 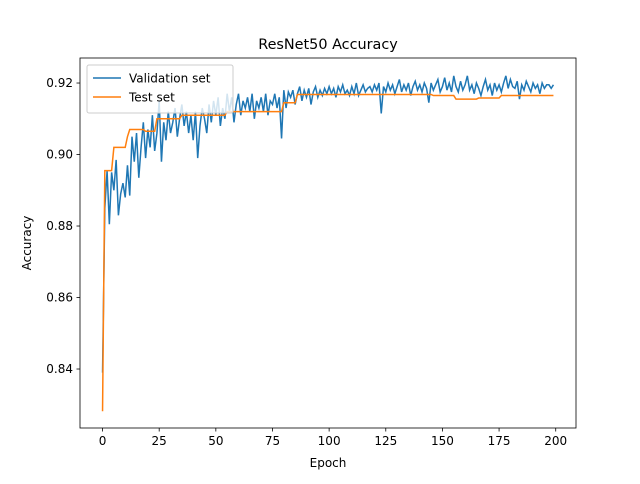 What do you see at coordinates (385, 441) in the screenshot?
I see `x-tick-label: 125` at bounding box center [385, 441].